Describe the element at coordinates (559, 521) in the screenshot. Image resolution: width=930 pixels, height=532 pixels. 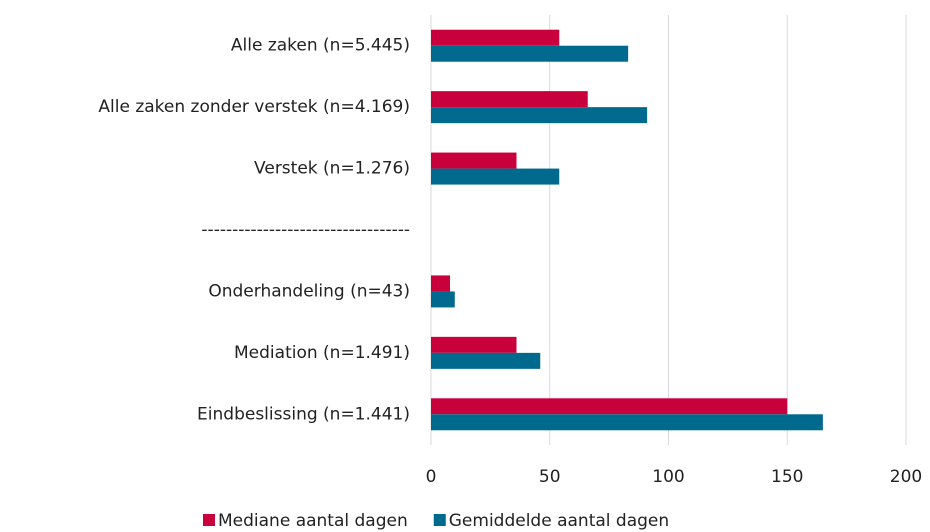
I see `legend-label: Gemiddelde aantal dagen` at that location.